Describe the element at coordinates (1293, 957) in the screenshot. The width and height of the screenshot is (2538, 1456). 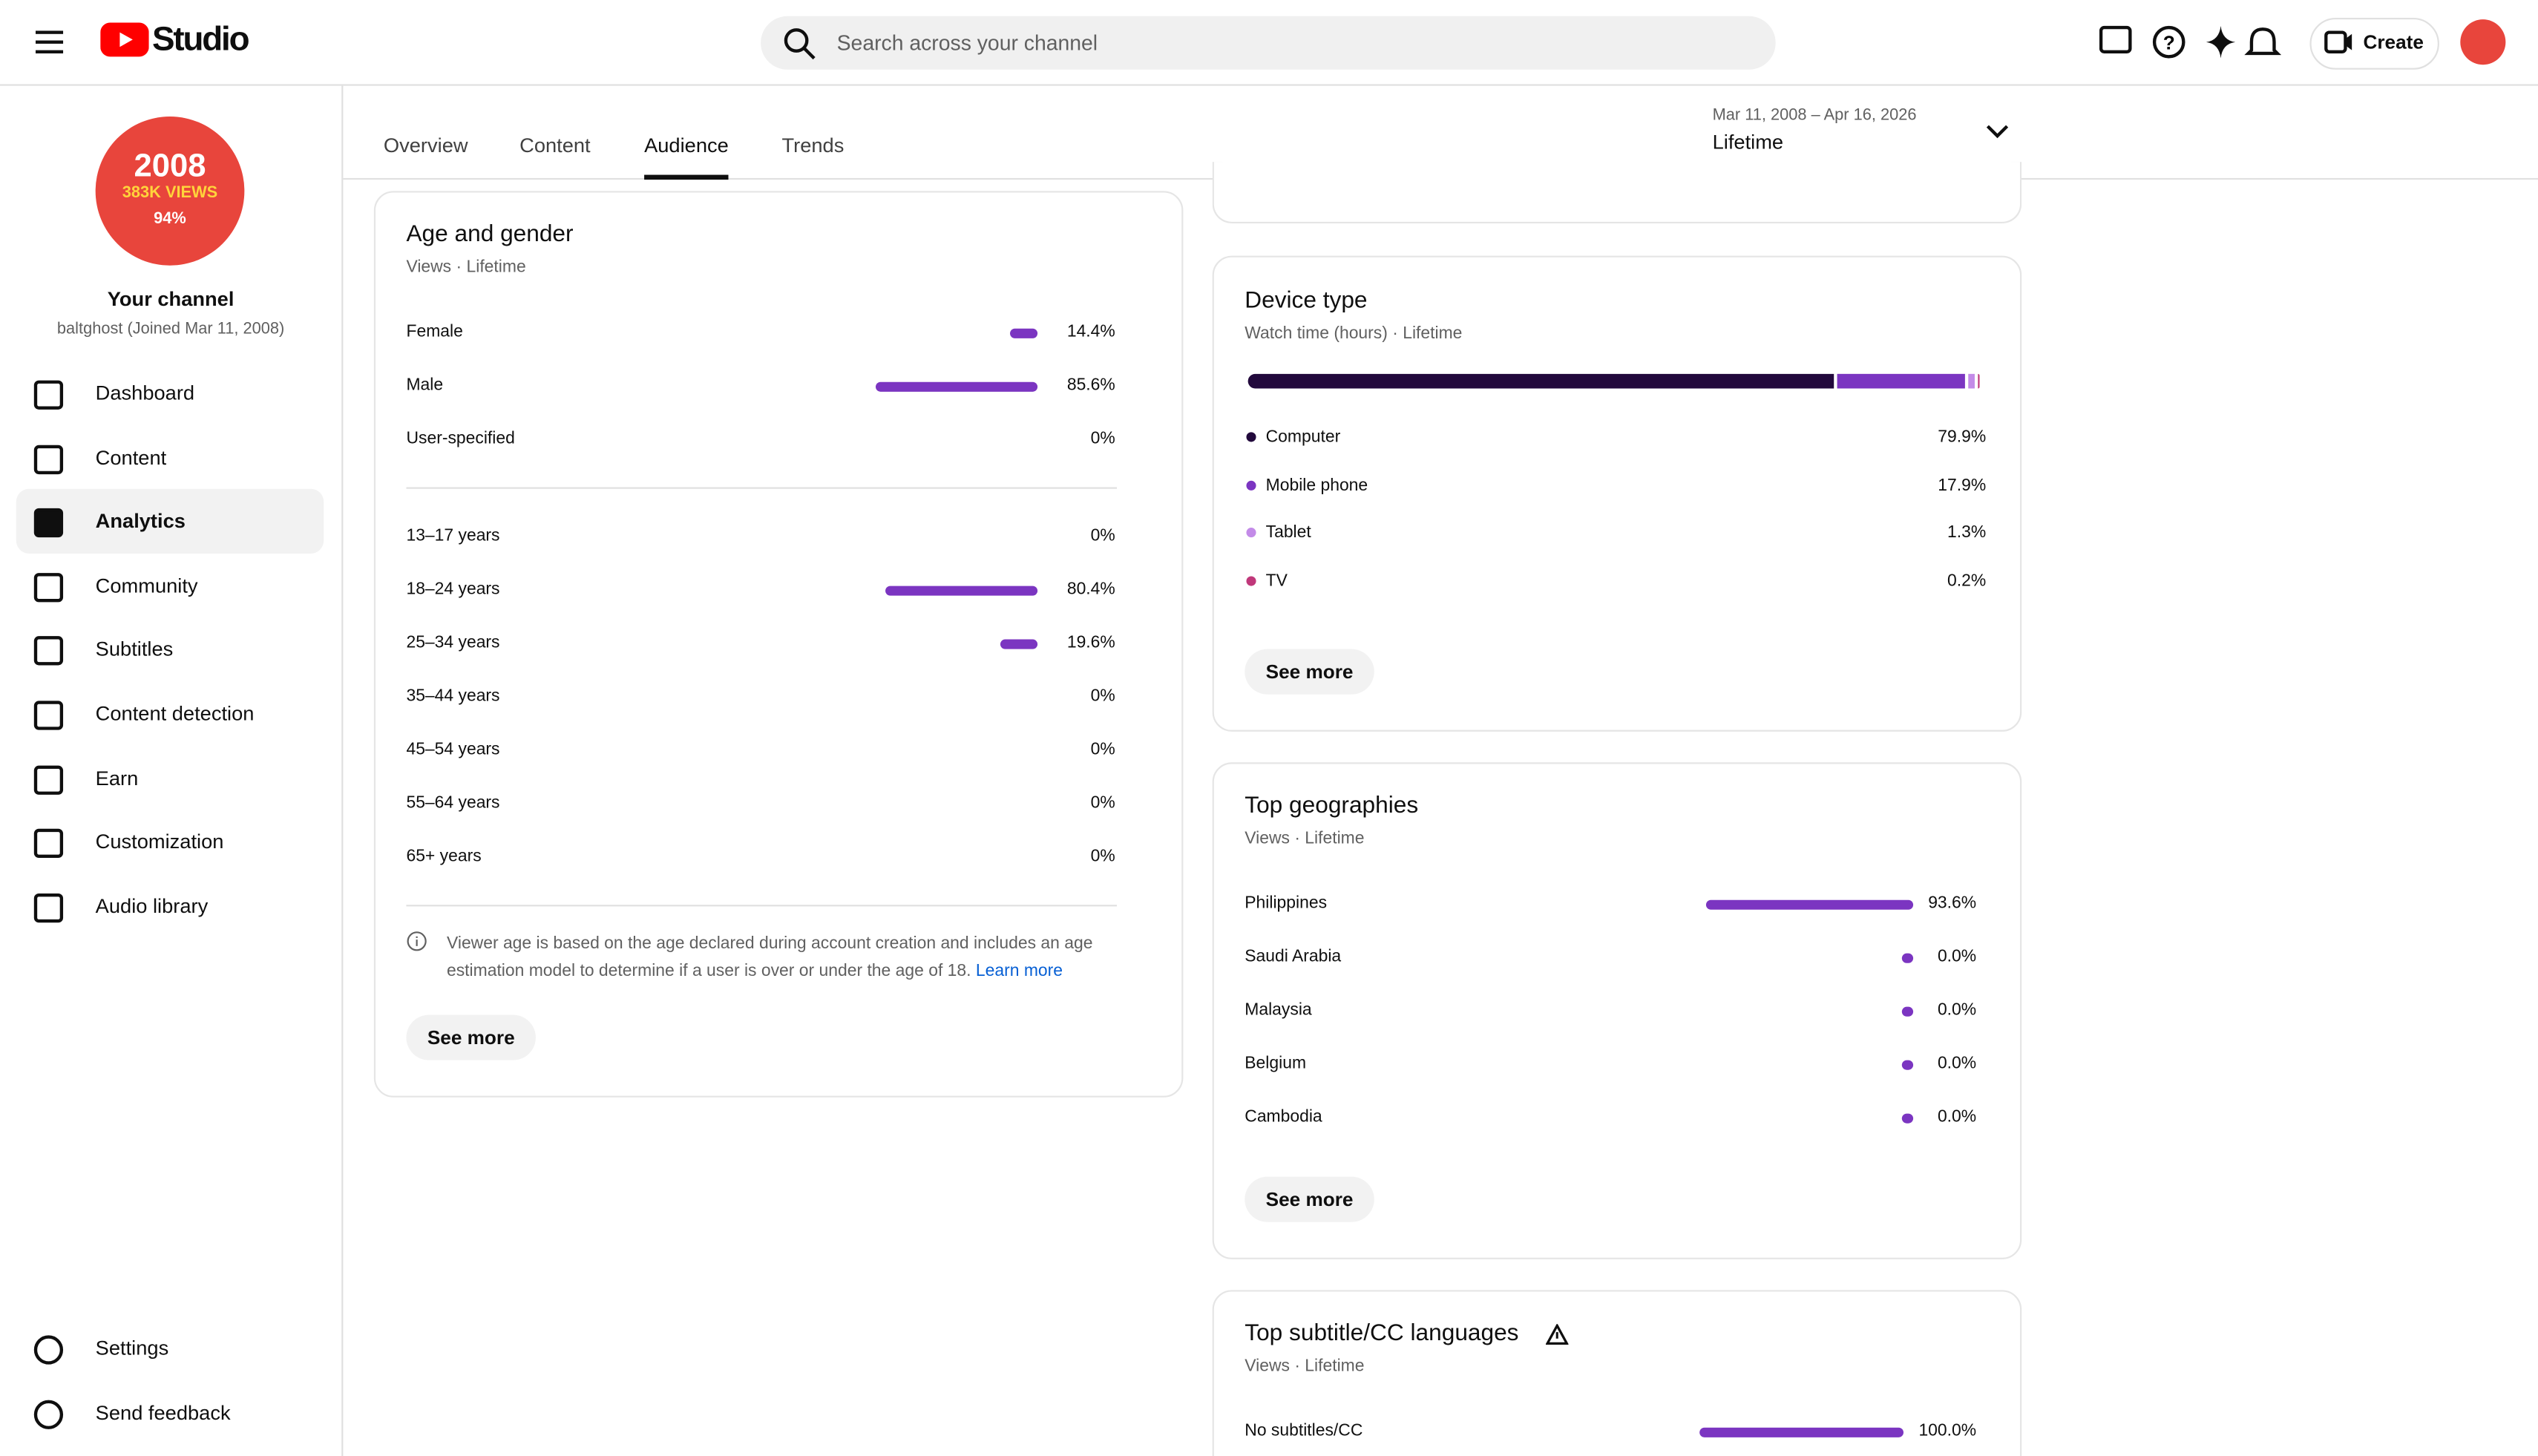
I see `row-label: Saudi Arabia` at that location.